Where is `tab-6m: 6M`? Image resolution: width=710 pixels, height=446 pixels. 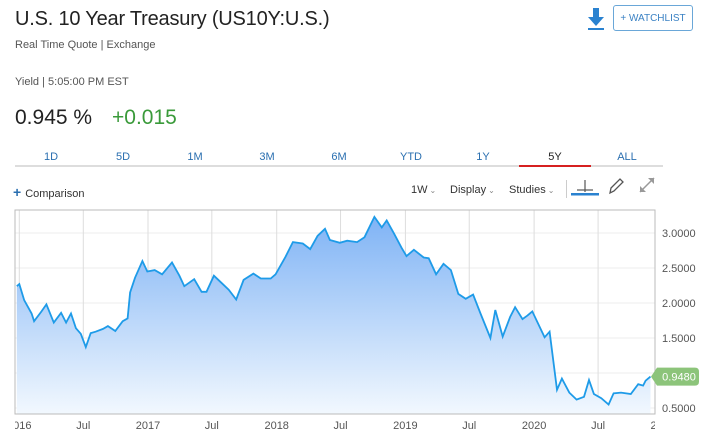
tab-6m: 6M is located at coordinates (339, 157).